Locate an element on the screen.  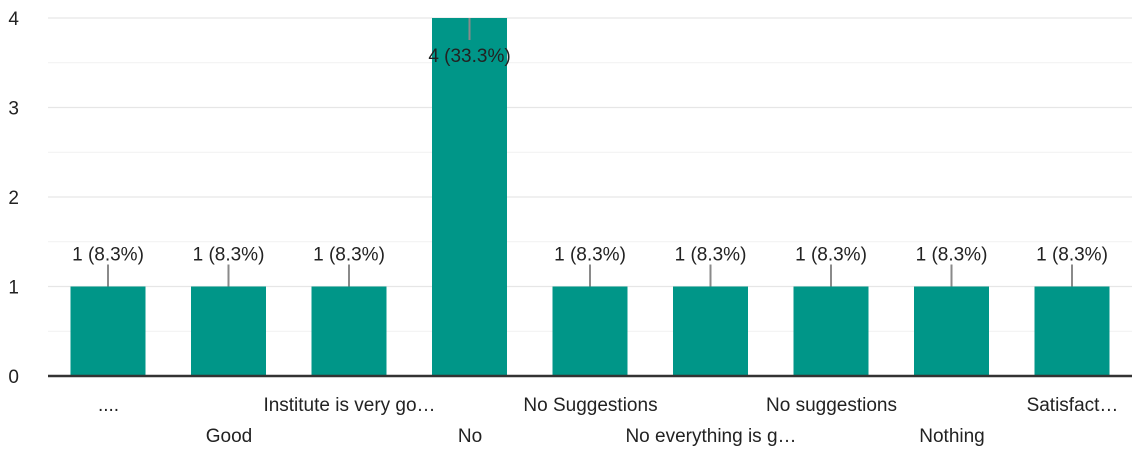
y-tick-label: 1 is located at coordinates (13, 288).